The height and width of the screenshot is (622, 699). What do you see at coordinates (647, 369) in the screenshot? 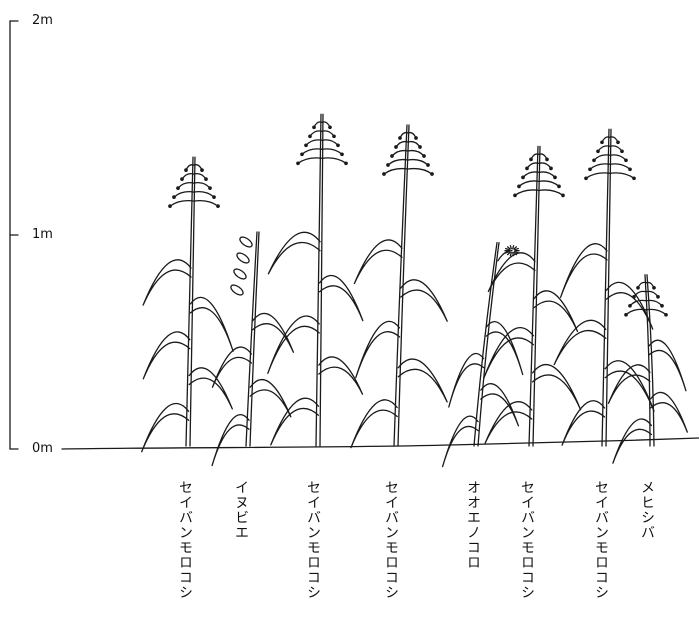
I see `plant-p8` at bounding box center [647, 369].